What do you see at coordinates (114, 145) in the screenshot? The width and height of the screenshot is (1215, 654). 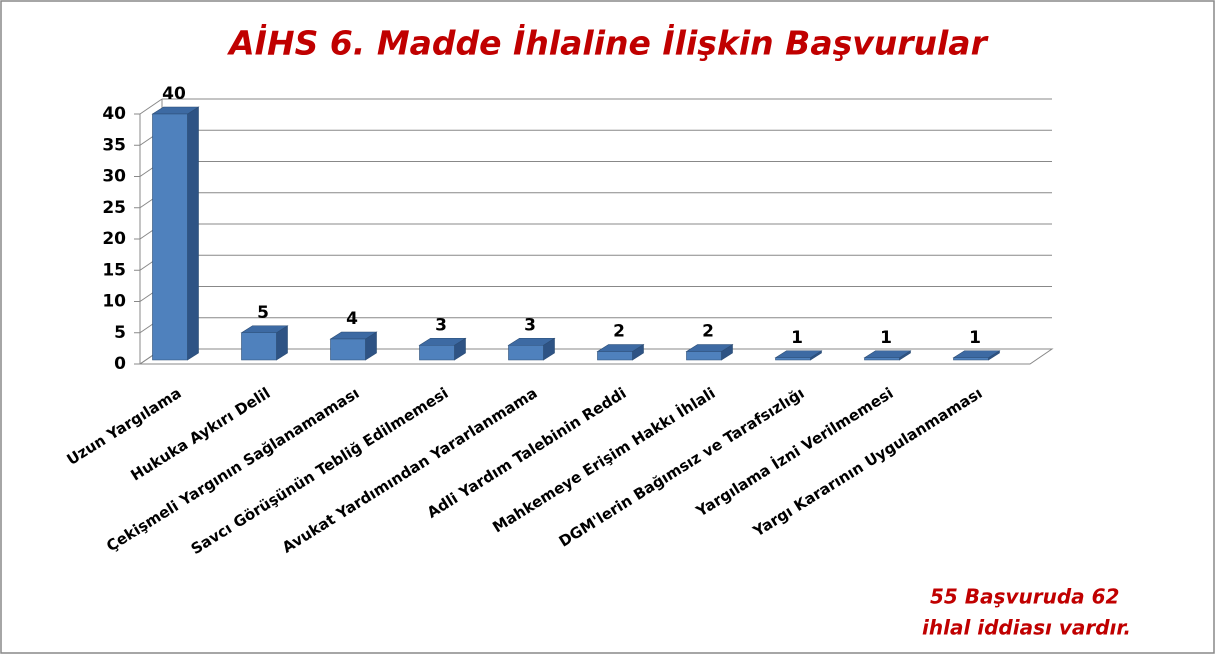 I see `y-tick-label: 35` at bounding box center [114, 145].